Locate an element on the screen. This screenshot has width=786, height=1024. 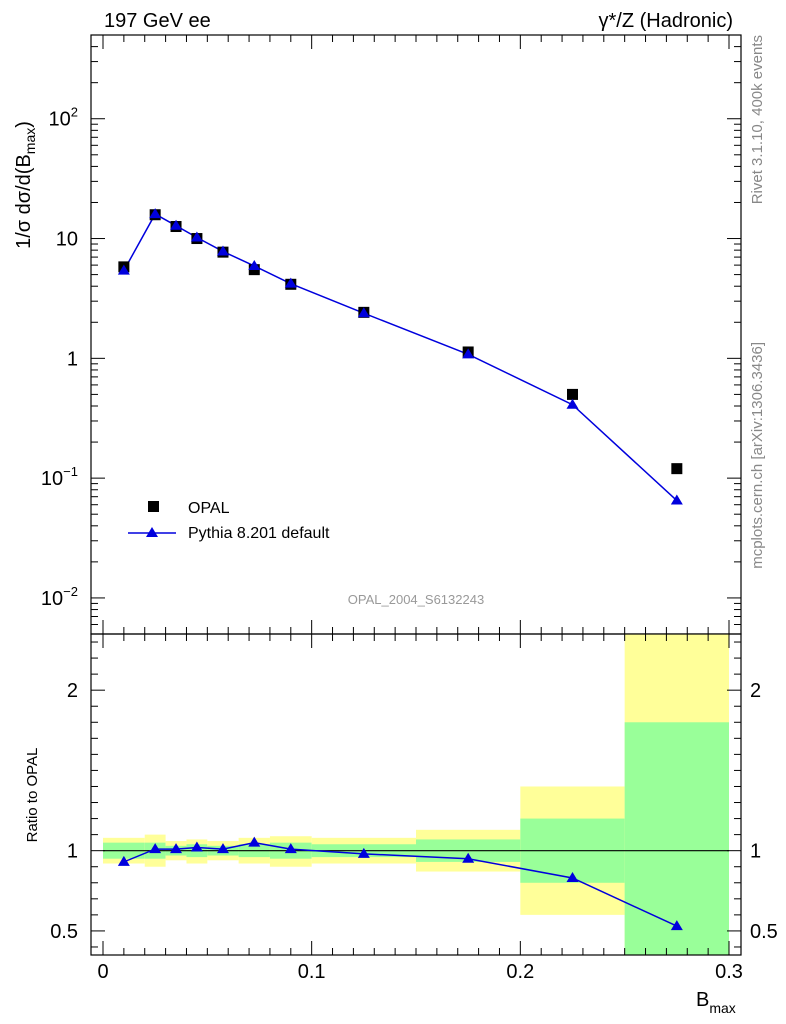
ratio-xtick-label-1: 0.1 is located at coordinates (312, 972).